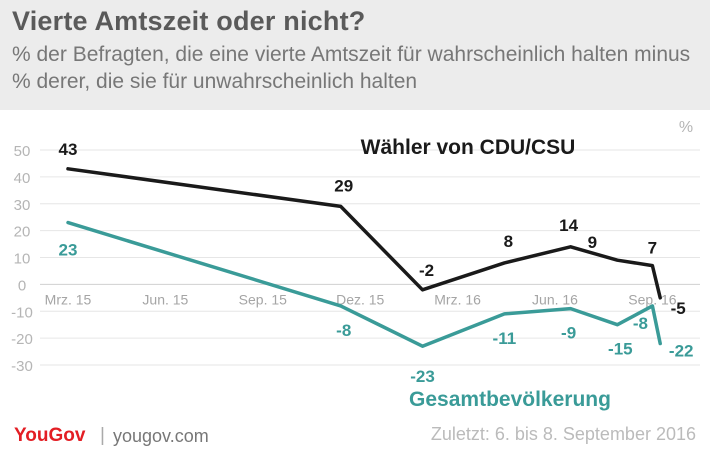 The width and height of the screenshot is (710, 452). Describe the element at coordinates (686, 127) in the screenshot. I see `unit-label: %` at that location.